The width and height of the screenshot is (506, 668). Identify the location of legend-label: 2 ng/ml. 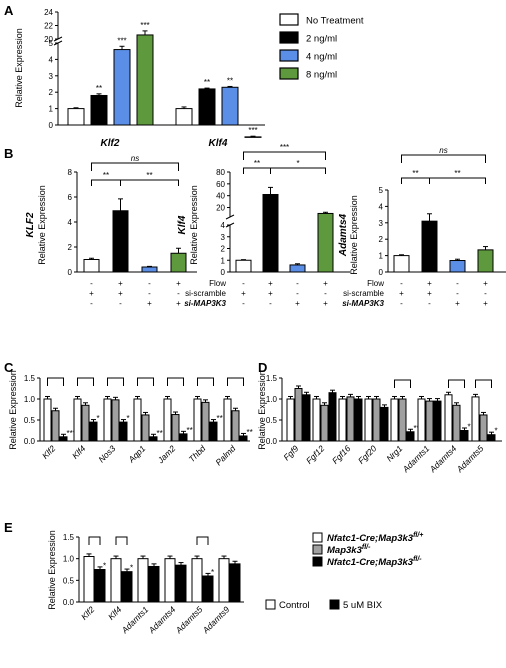
(321, 39).